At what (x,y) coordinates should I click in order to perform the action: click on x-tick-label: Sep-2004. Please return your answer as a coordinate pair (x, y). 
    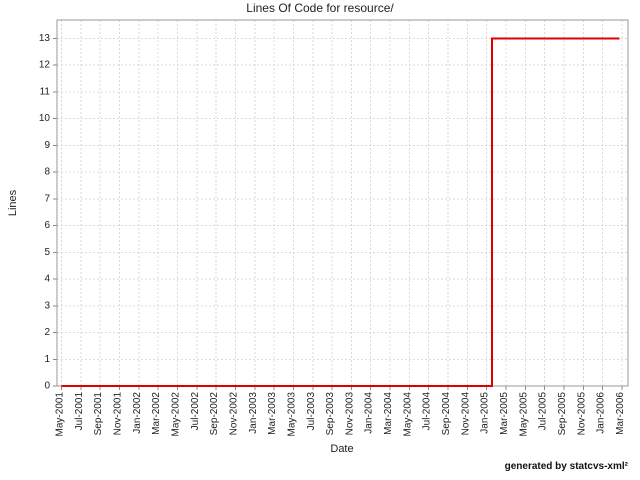
    Looking at the image, I should click on (446, 414).